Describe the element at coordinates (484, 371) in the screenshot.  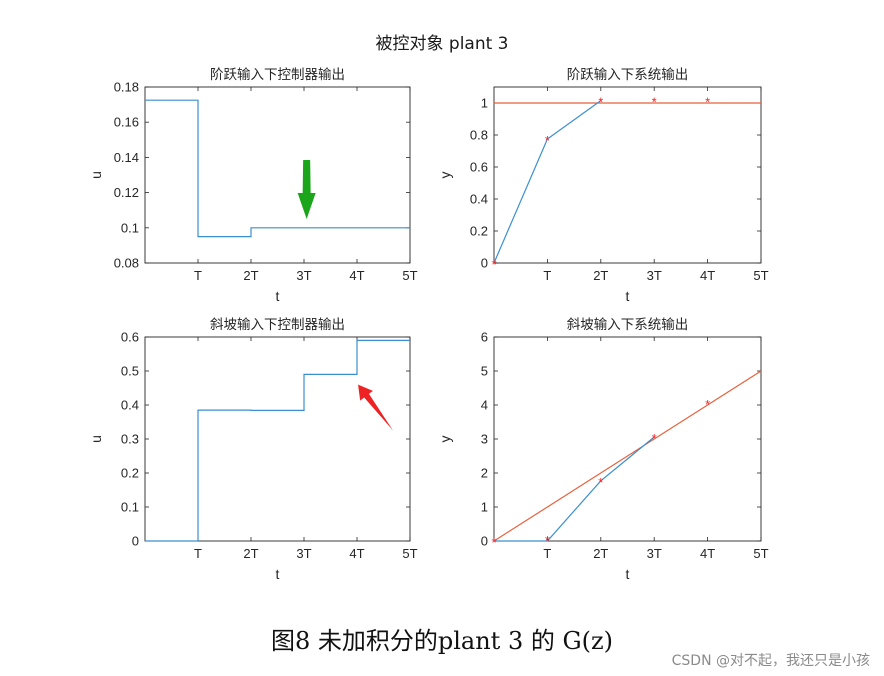
I see `y-tick-label: 5` at that location.